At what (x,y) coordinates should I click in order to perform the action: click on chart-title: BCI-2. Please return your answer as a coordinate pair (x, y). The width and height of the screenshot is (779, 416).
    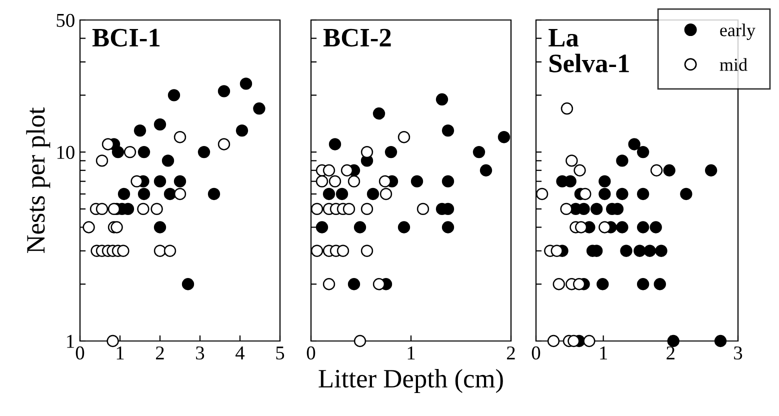
    Looking at the image, I should click on (357, 37).